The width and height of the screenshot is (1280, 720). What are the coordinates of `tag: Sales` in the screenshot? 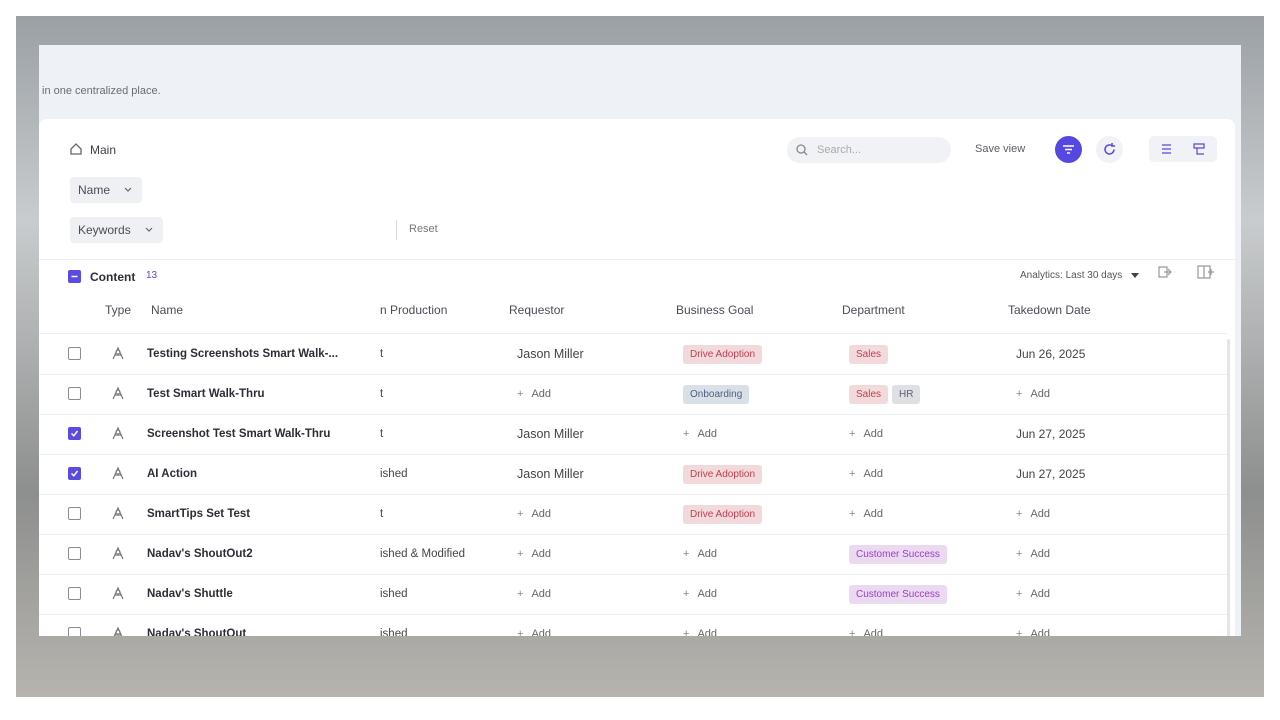 It's located at (869, 394).